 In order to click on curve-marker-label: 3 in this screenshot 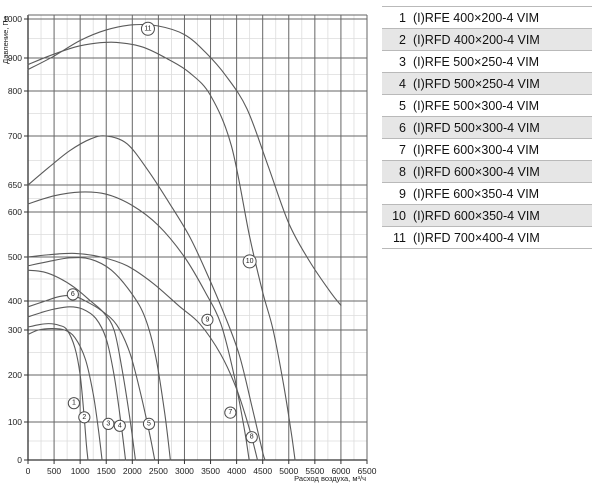, I will do `click(108, 423)`.